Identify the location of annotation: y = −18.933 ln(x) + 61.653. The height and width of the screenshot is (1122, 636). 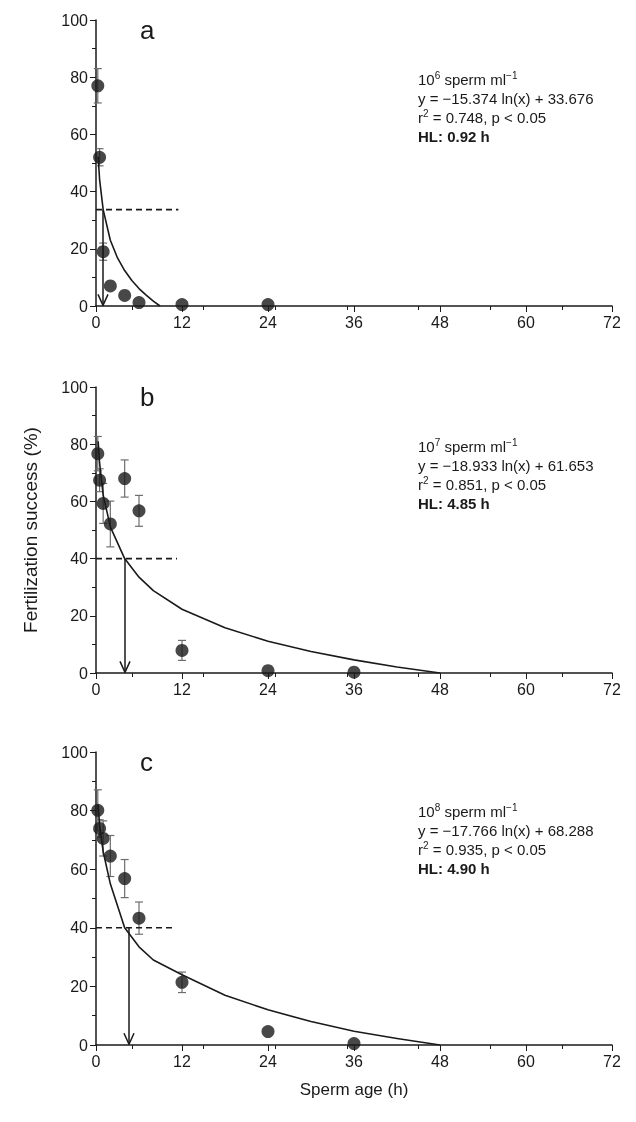
(506, 465).